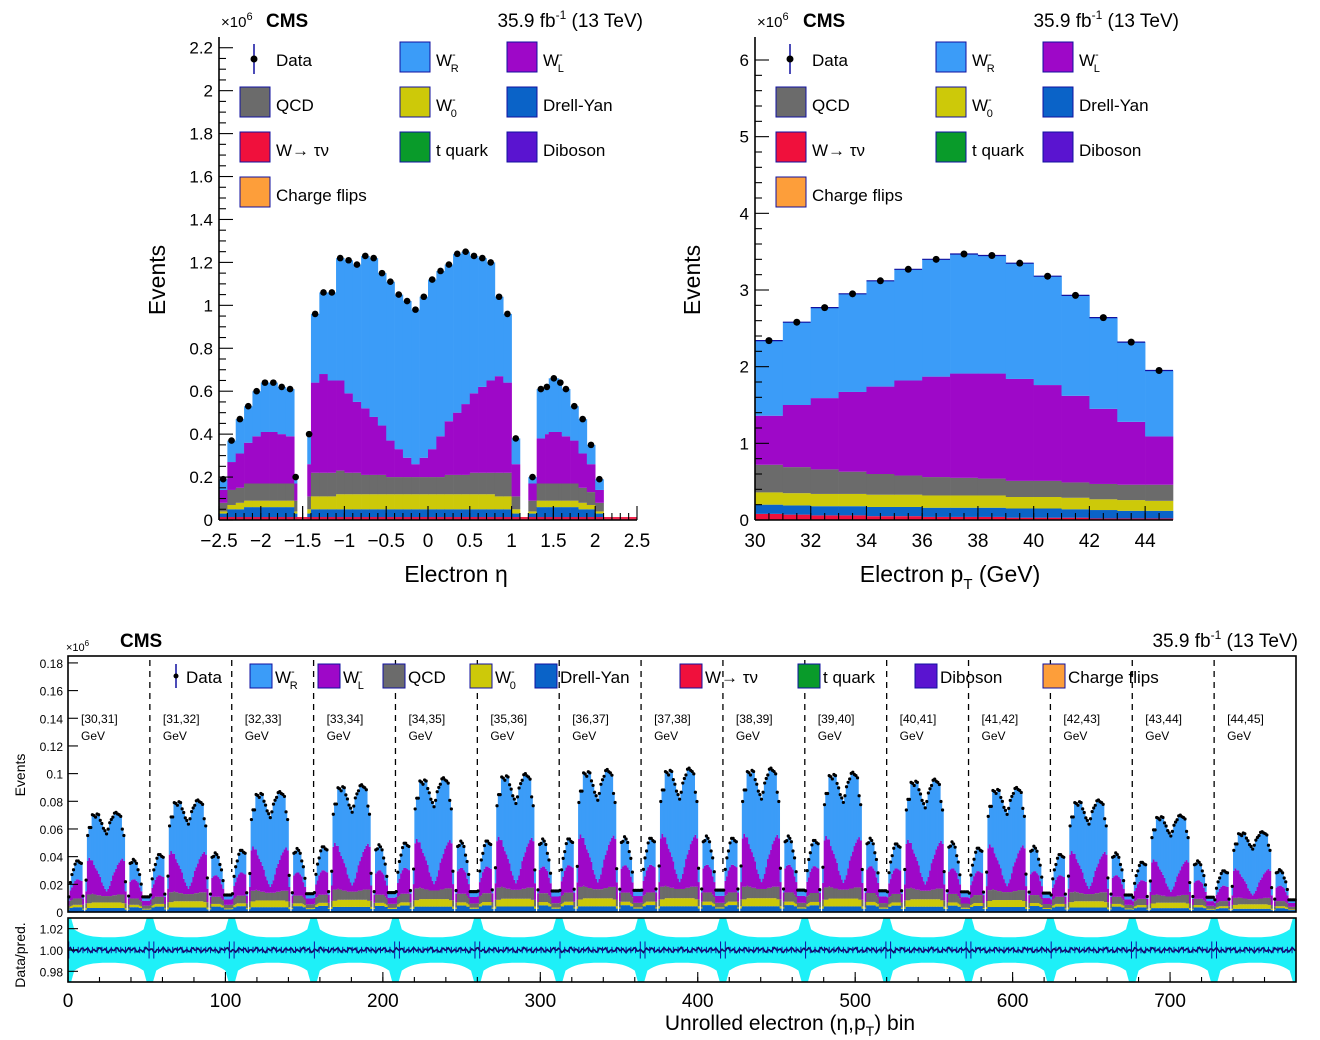  What do you see at coordinates (315, 314) in the screenshot?
I see `eta-data-point` at bounding box center [315, 314].